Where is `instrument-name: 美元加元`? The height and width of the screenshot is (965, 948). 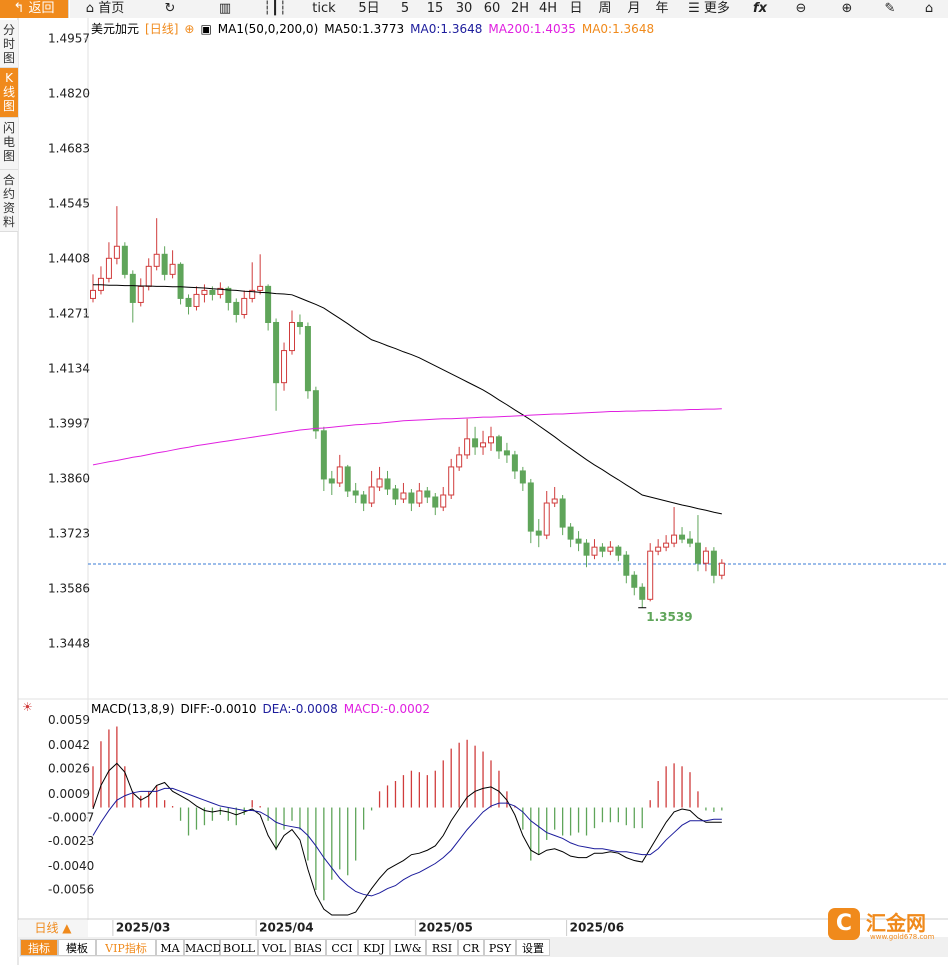
instrument-name: 美元加元 is located at coordinates (115, 29).